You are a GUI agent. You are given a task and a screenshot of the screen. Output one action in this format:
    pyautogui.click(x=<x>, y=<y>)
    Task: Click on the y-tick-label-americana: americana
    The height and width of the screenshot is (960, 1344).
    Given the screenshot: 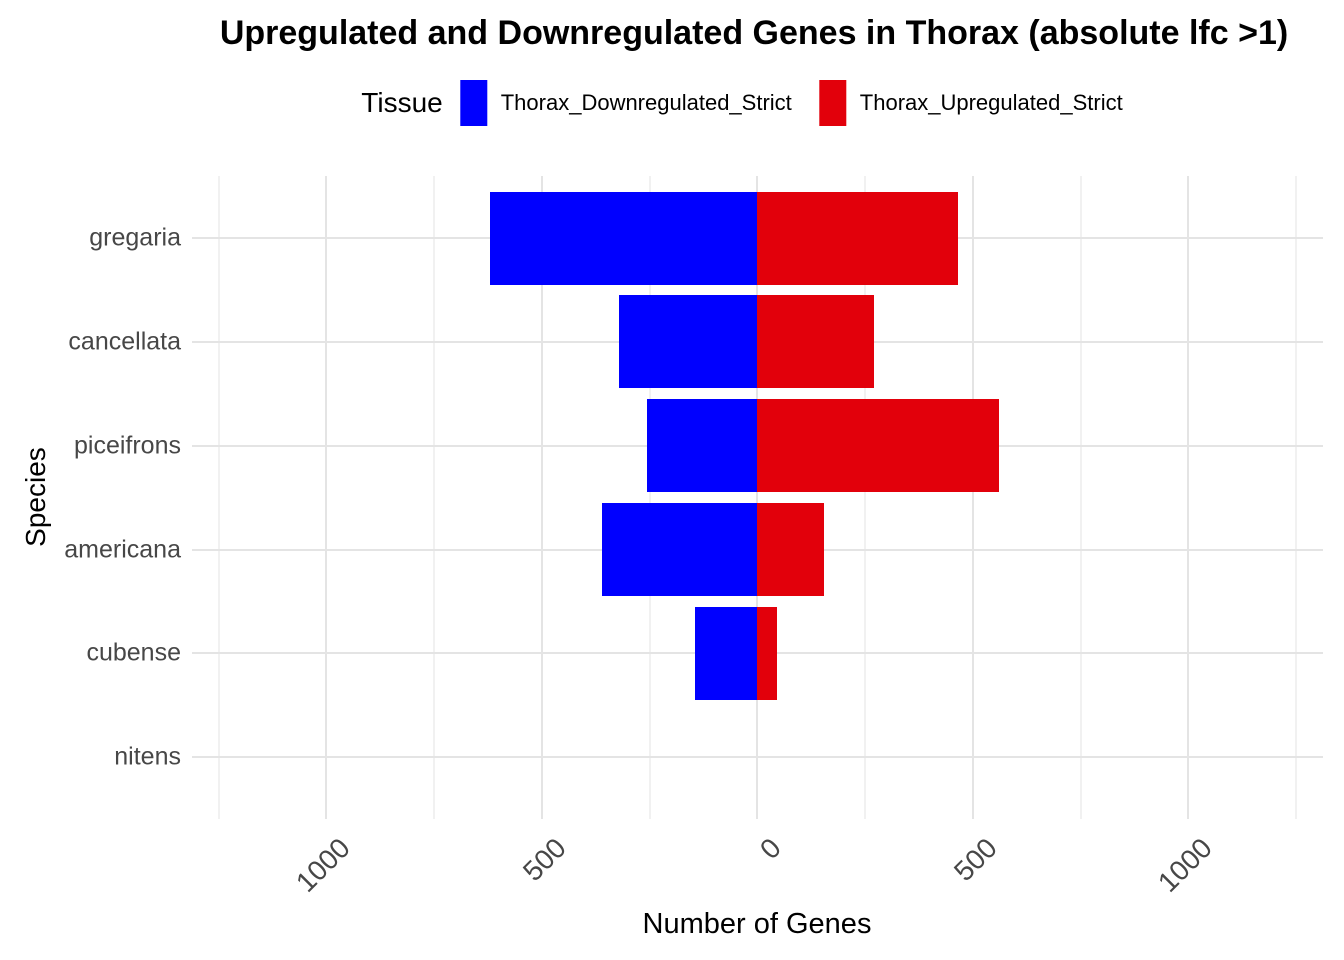 What is the action you would take?
    pyautogui.click(x=122, y=549)
    